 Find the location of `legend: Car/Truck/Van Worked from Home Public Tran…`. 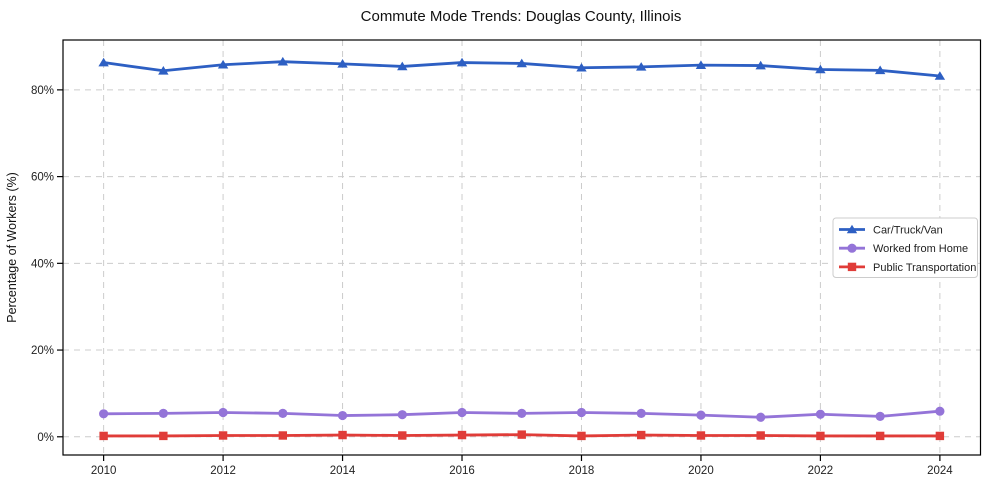

legend: Car/Truck/Van Worked from Home Public Tran… is located at coordinates (905, 247).